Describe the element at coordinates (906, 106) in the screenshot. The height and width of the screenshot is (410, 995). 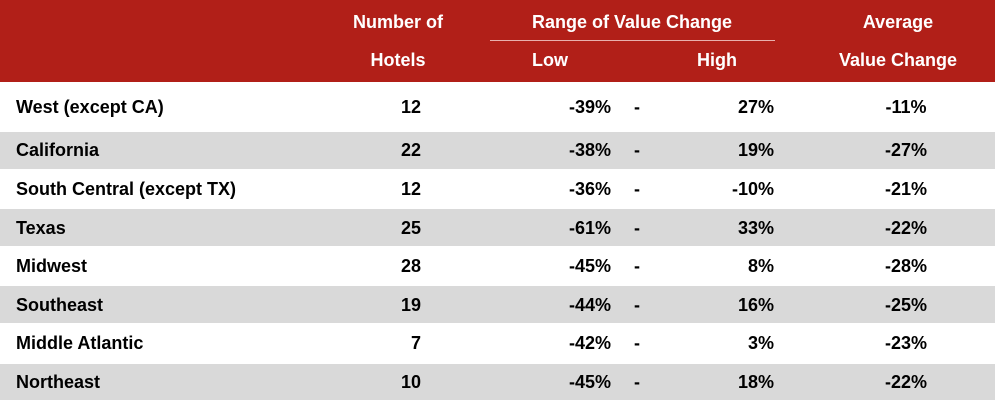
I see `average-change: -11%` at that location.